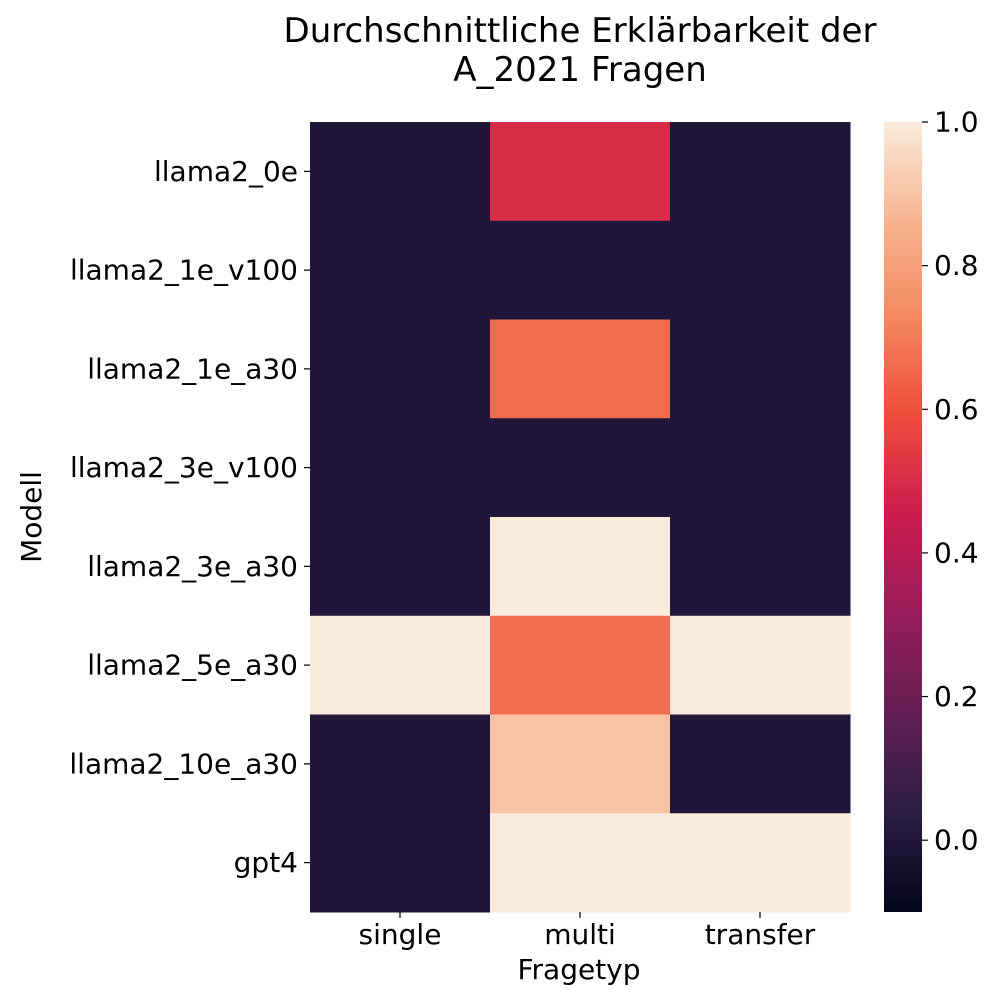  What do you see at coordinates (760, 369) in the screenshot?
I see `heatmap-cell-llama2_1e_a30-transfer` at bounding box center [760, 369].